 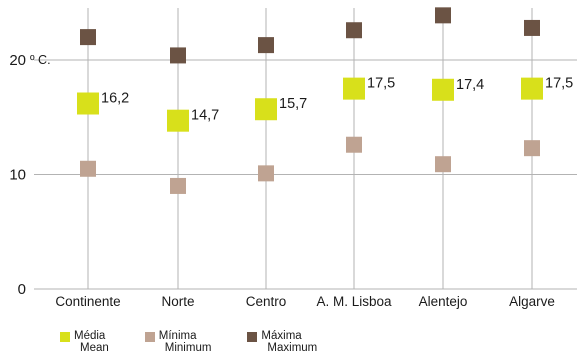 What do you see at coordinates (65, 337) in the screenshot?
I see `legend-swatch-mean` at bounding box center [65, 337].